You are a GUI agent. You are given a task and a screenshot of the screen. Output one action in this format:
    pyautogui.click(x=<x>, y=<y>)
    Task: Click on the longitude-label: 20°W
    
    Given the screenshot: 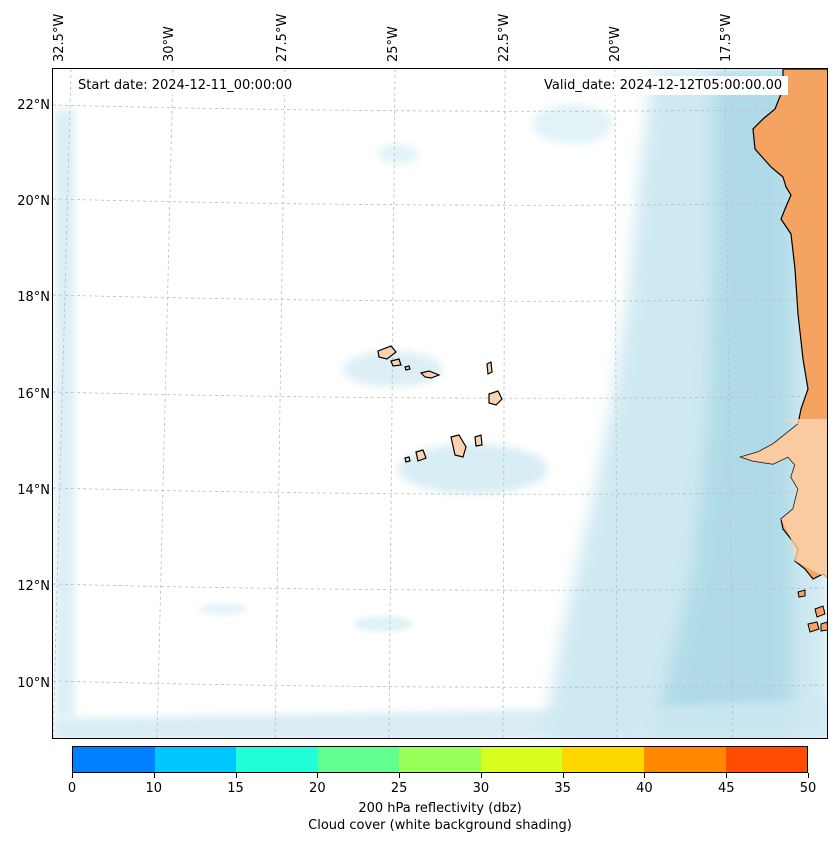 What is the action you would take?
    pyautogui.click(x=615, y=44)
    